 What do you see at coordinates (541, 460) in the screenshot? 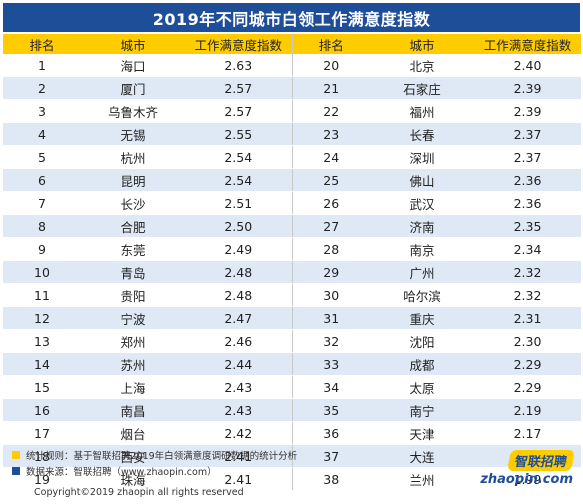
I see `brand-logo-cn: 智联招聘` at bounding box center [541, 460].